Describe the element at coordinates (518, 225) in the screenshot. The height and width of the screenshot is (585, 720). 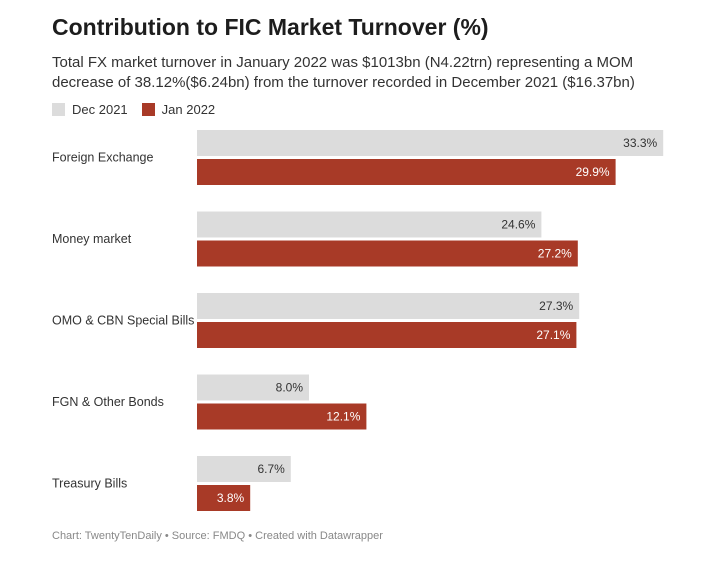
I see `bar-value-label: 24.6%` at that location.